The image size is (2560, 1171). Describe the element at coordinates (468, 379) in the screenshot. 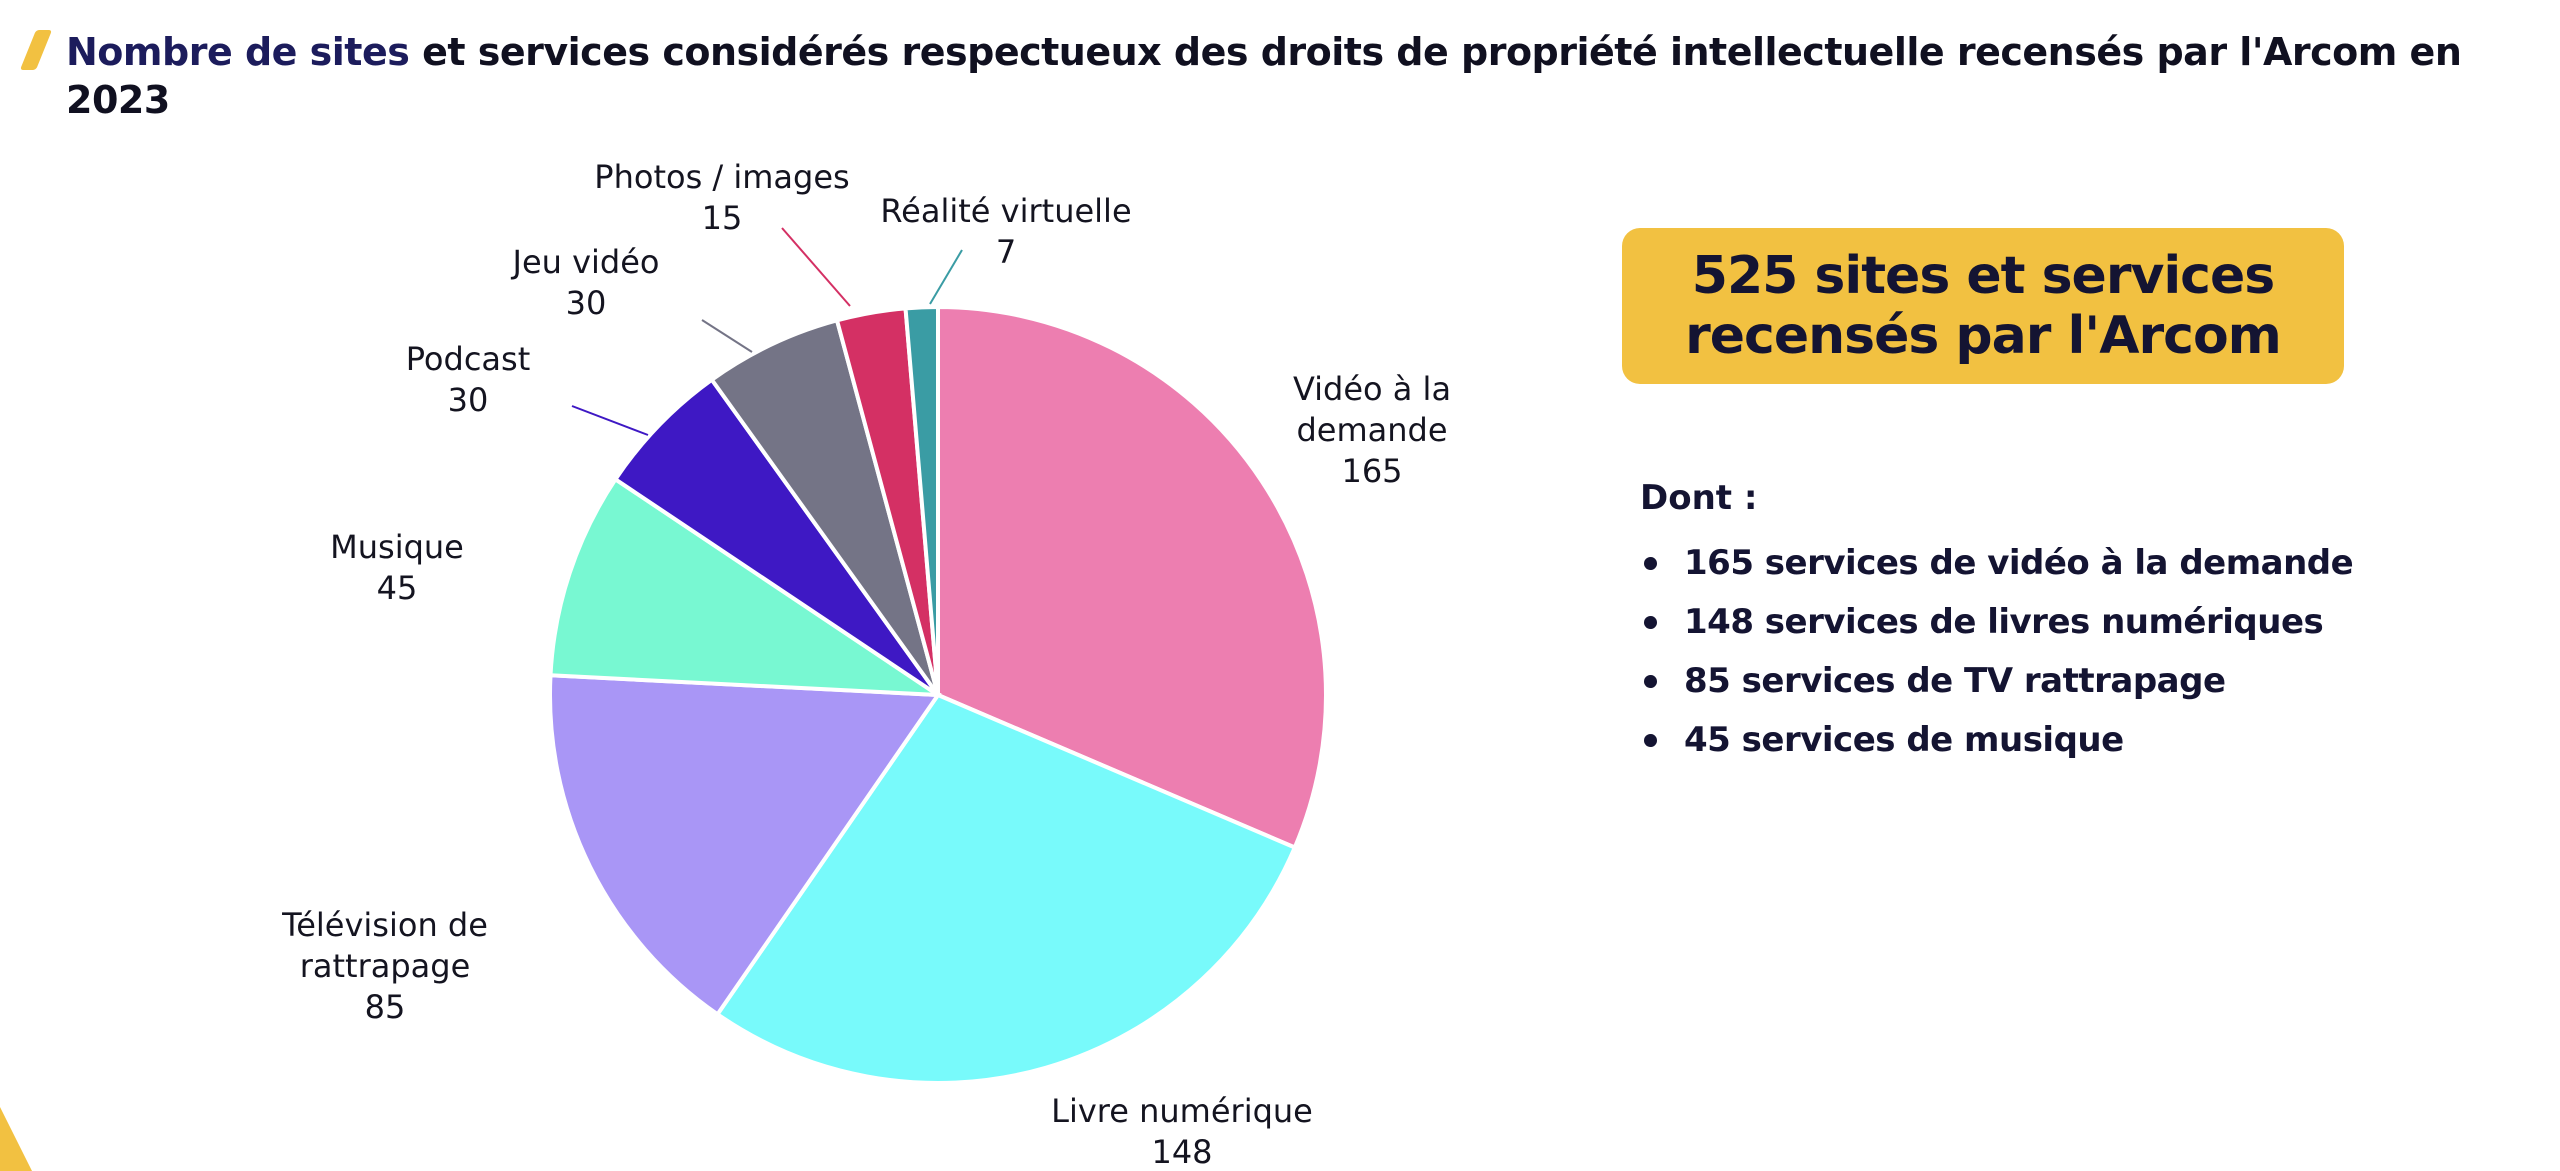

I see `slice-label: Podcast 30` at that location.